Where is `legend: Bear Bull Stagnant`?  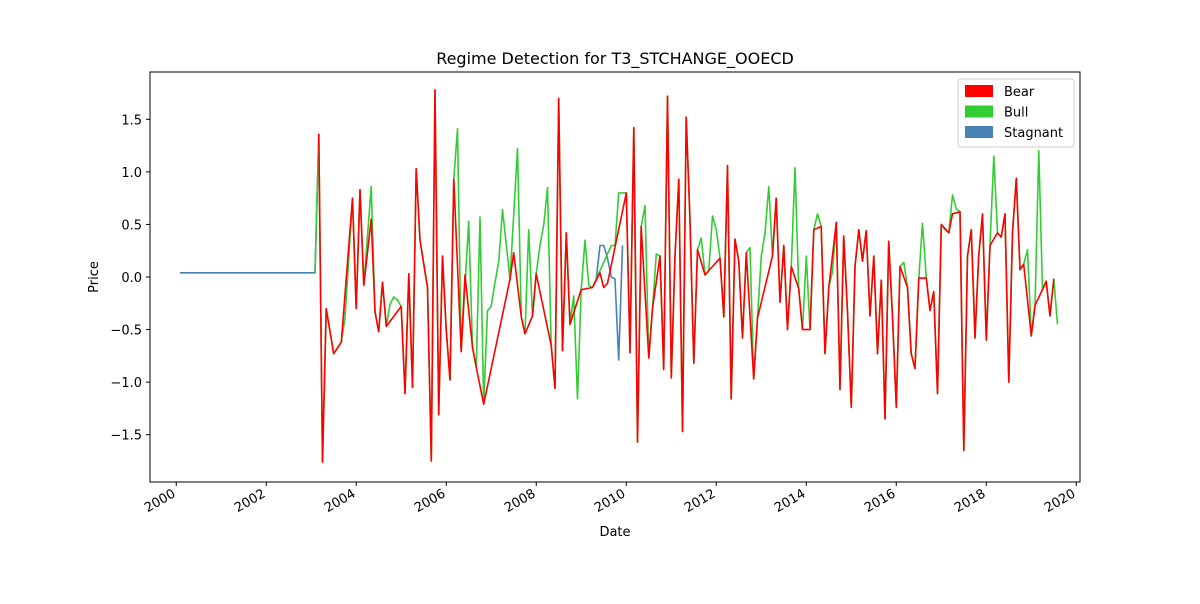
legend: Bear Bull Stagnant is located at coordinates (1016, 113).